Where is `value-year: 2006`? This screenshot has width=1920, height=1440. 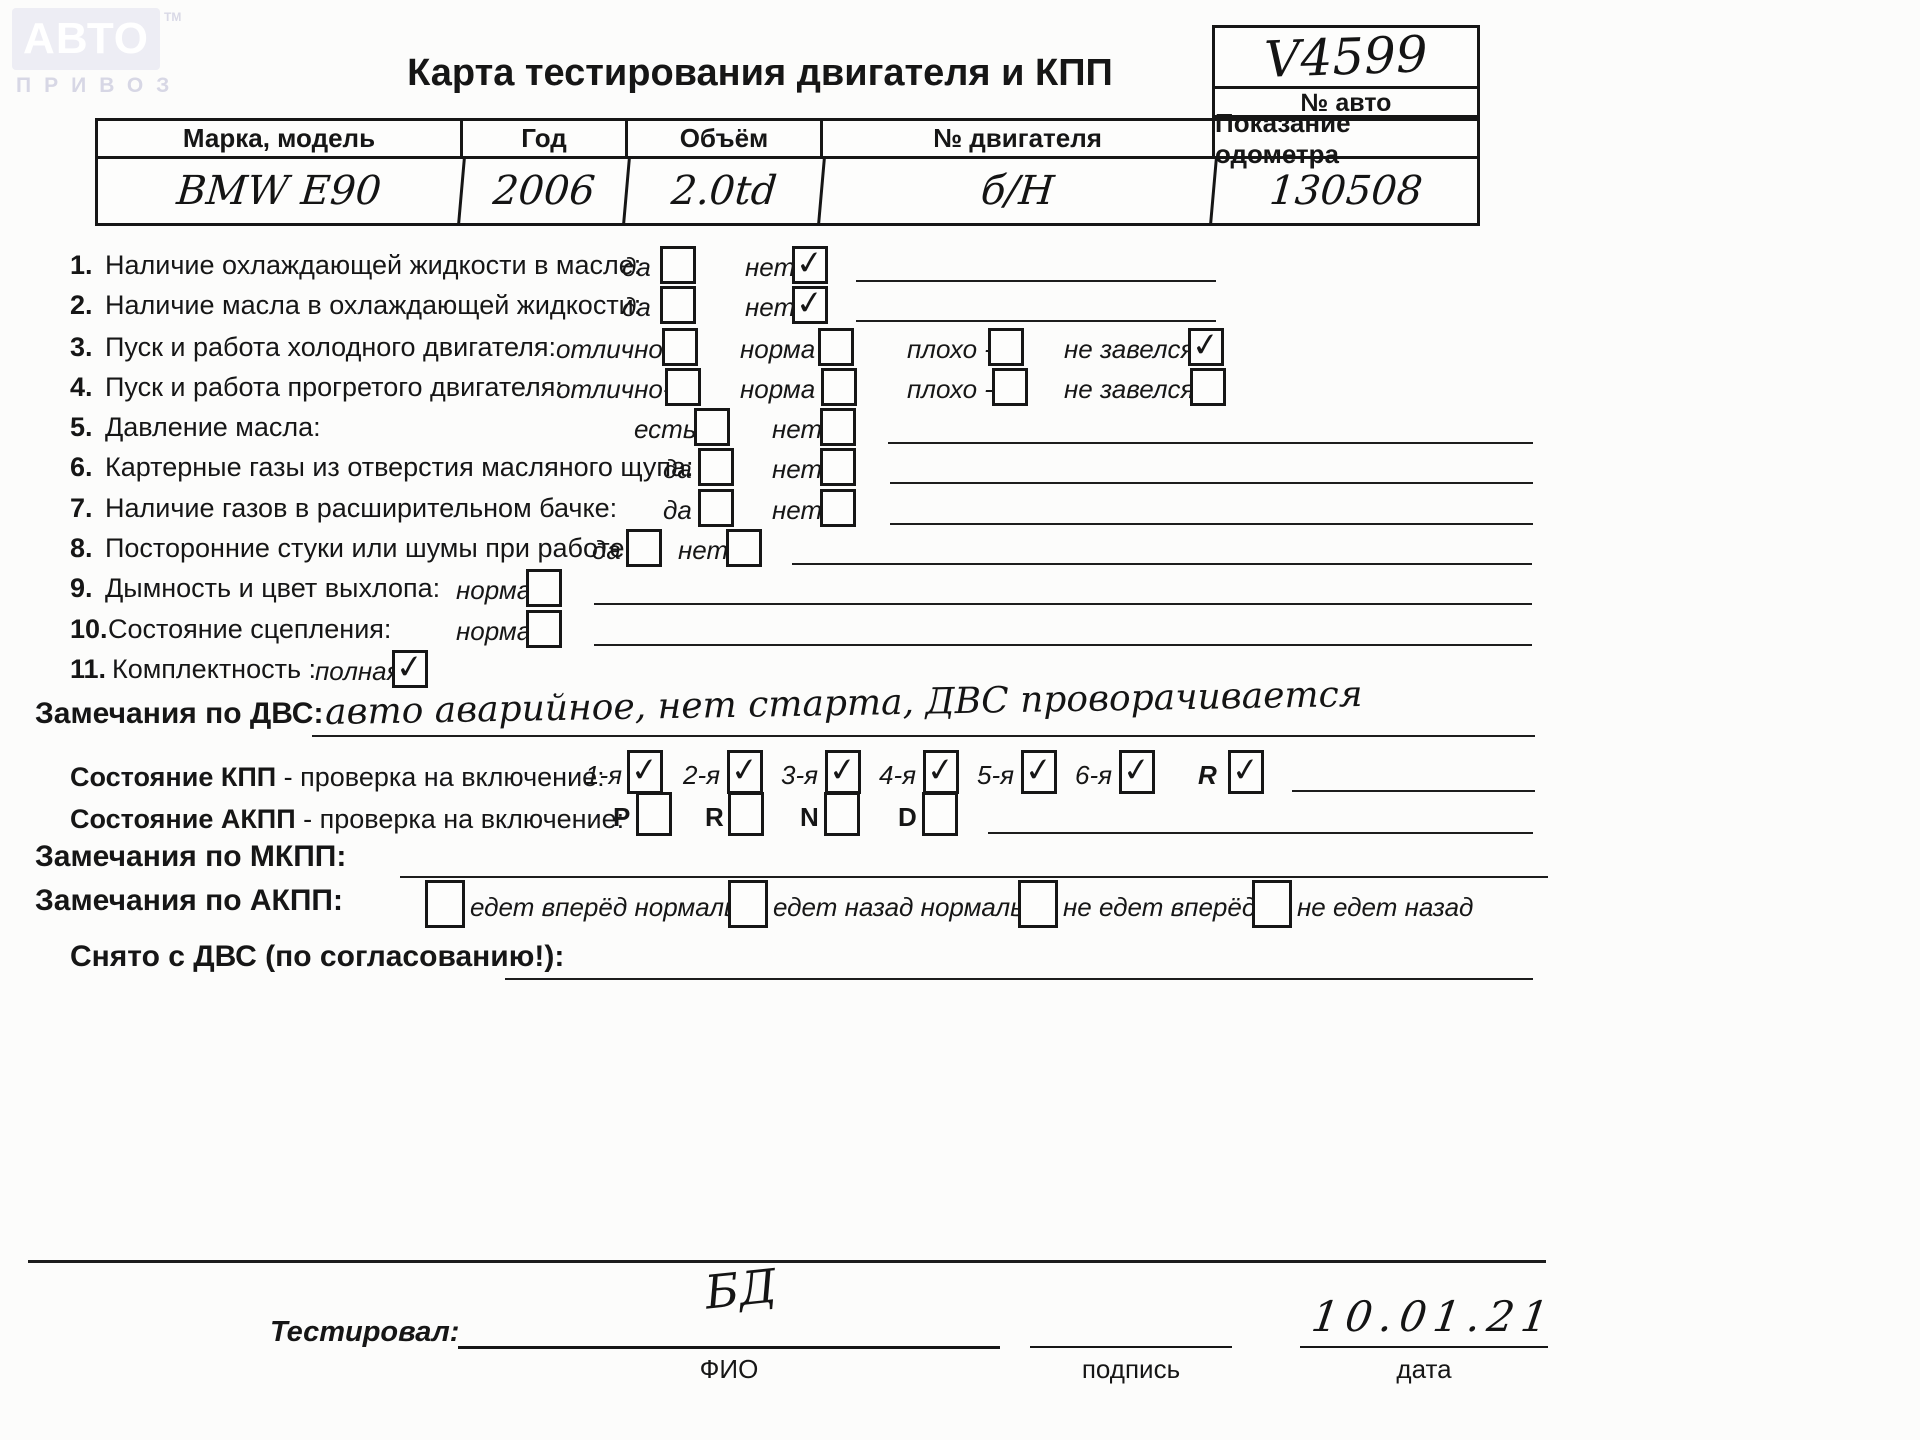 value-year: 2006 is located at coordinates (545, 191).